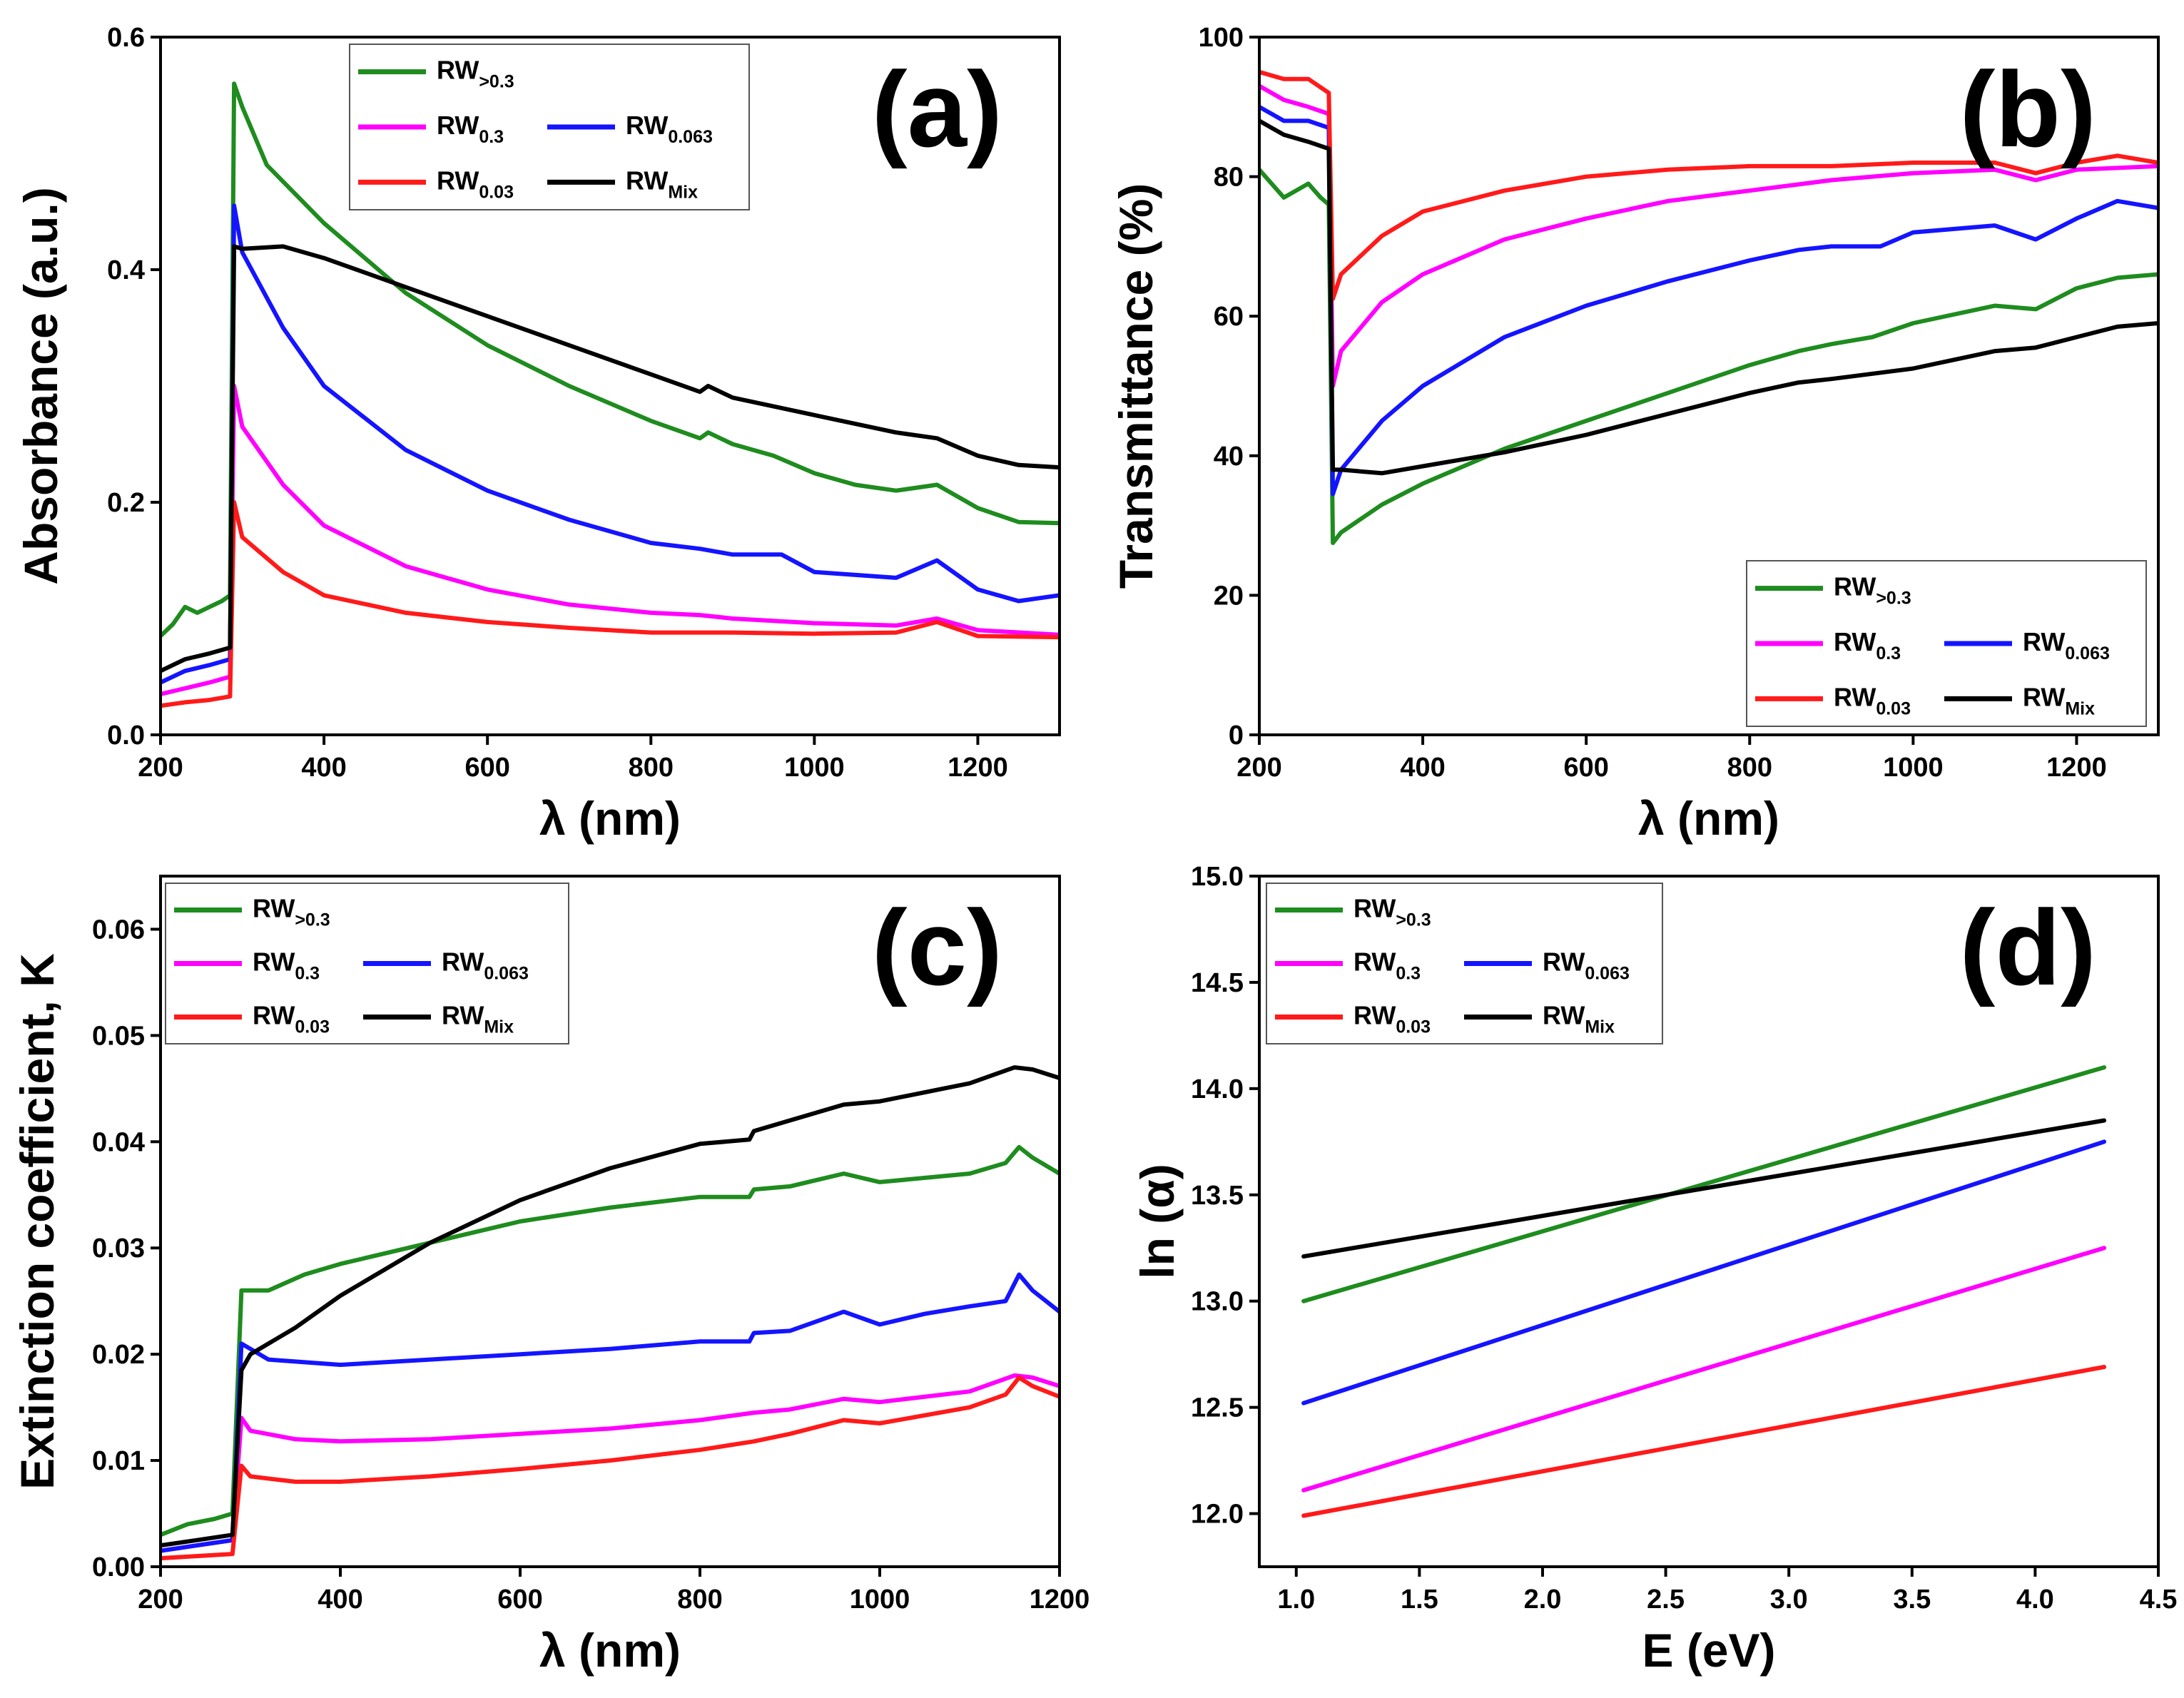 This screenshot has width=2184, height=1698. I want to click on panel-label: (a), so click(937, 109).